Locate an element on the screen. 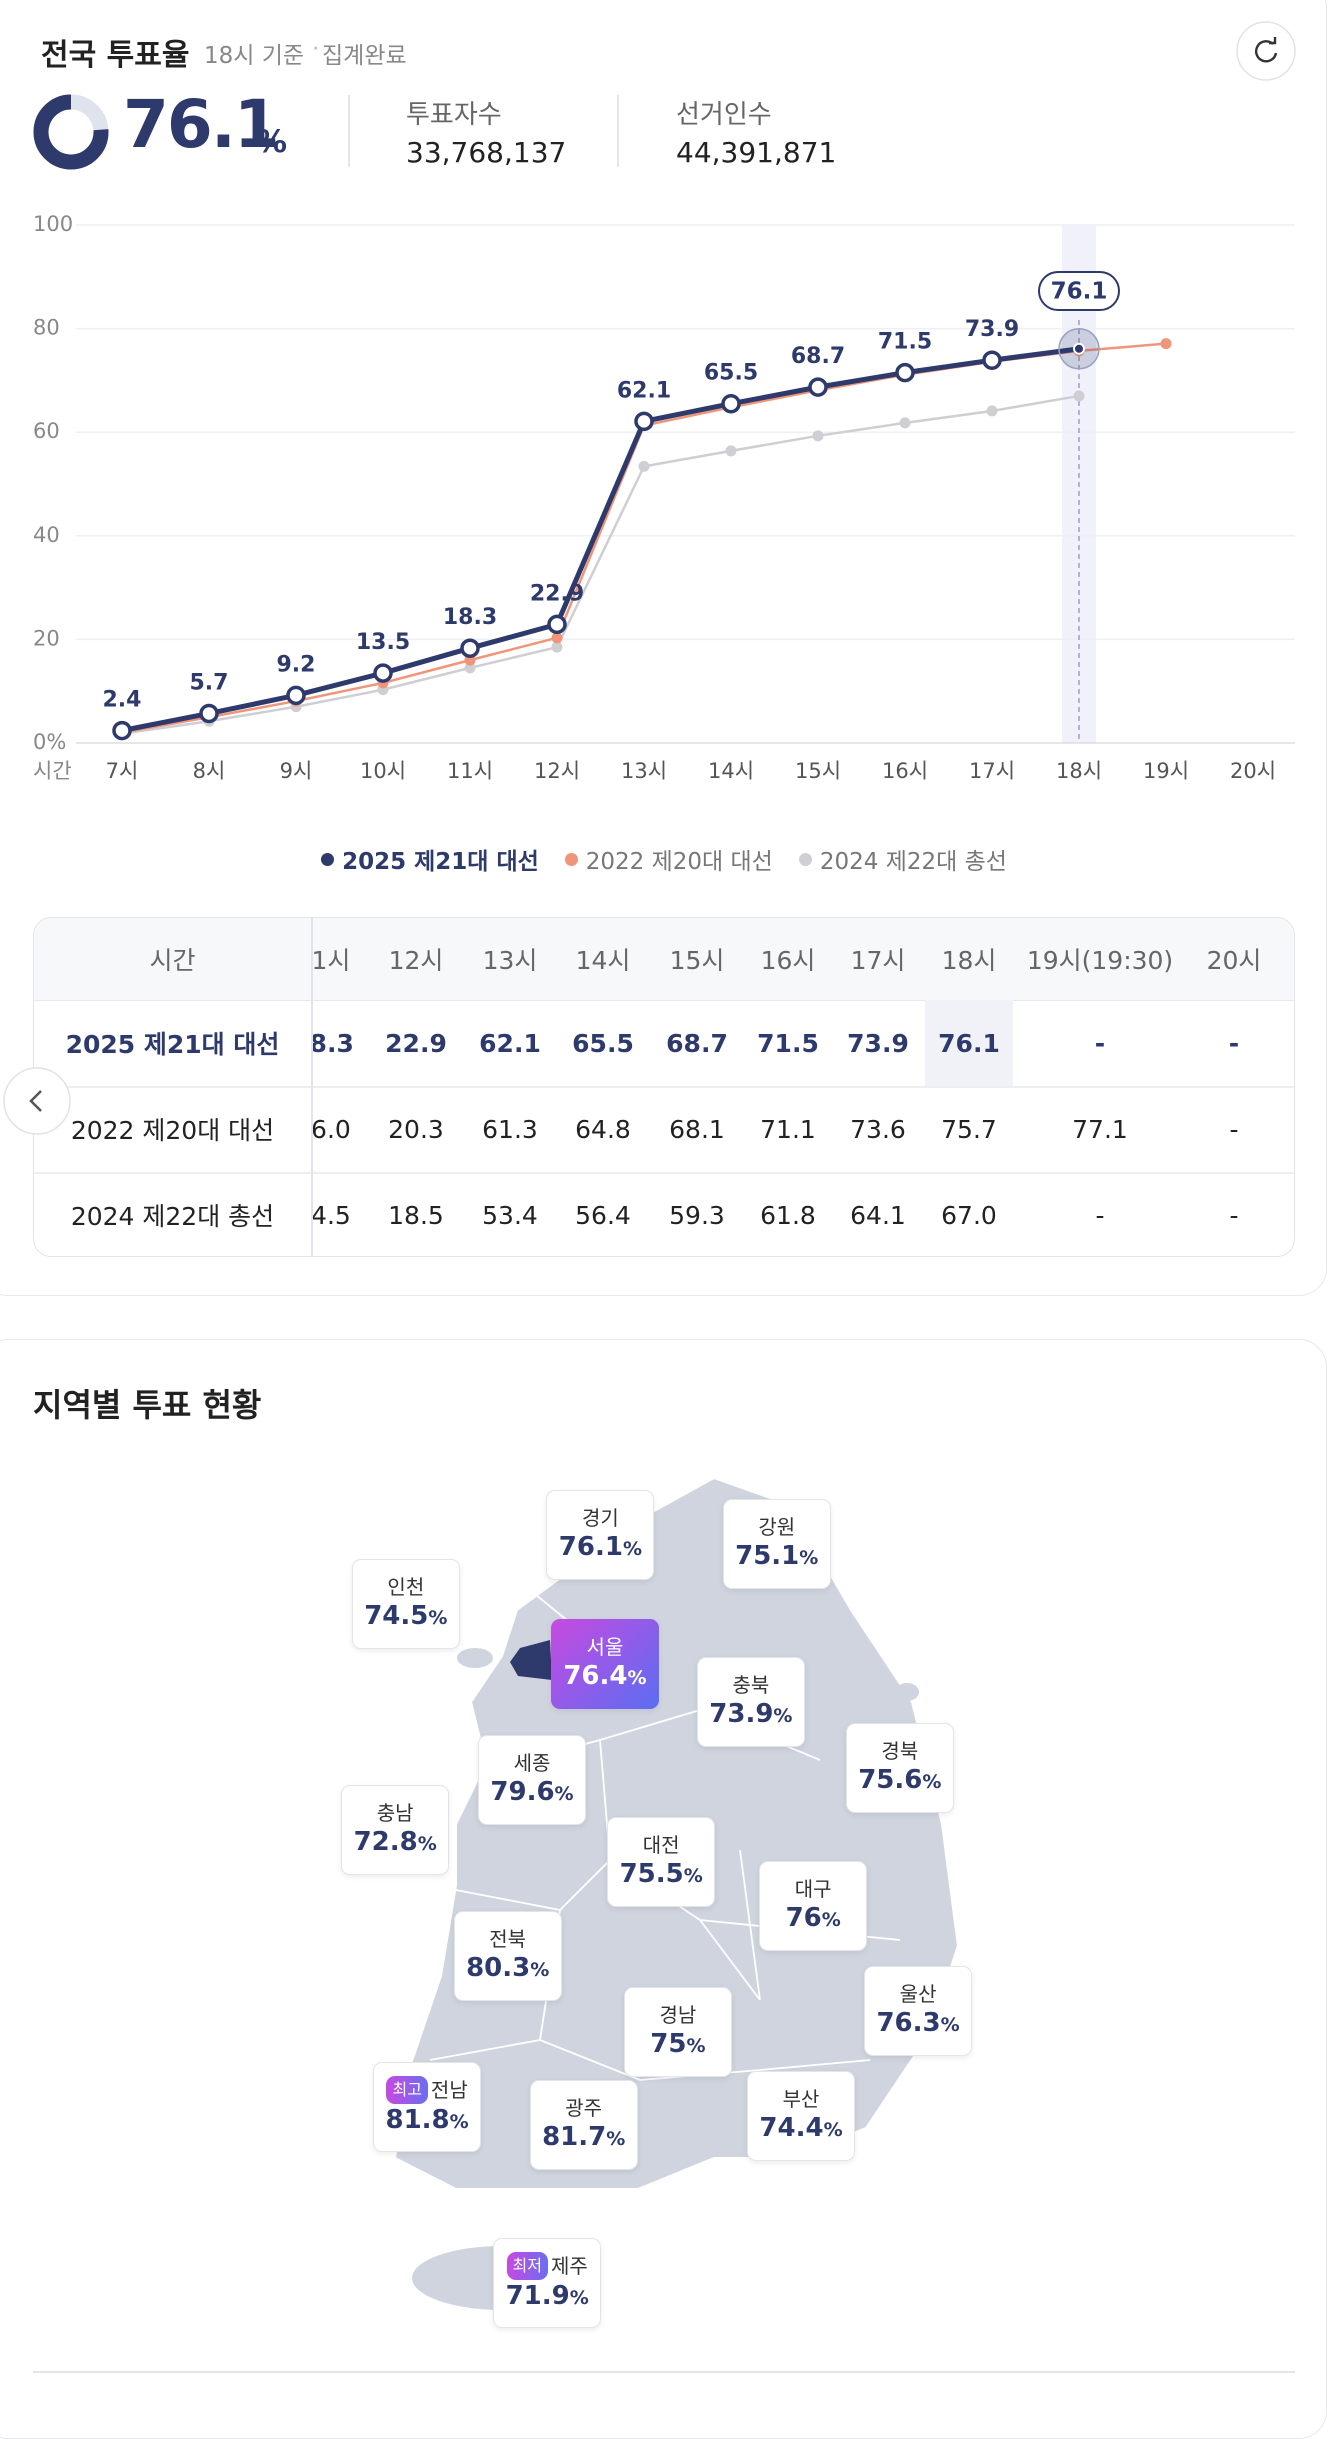 This screenshot has height=2439, width=1328. region-name-row: 충남 is located at coordinates (395, 1813).